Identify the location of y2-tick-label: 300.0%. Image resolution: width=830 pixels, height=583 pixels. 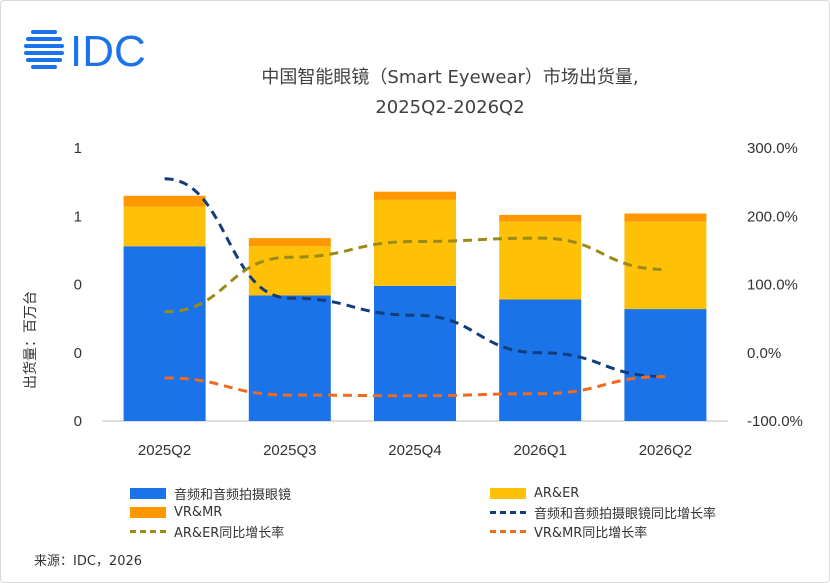
(772, 148).